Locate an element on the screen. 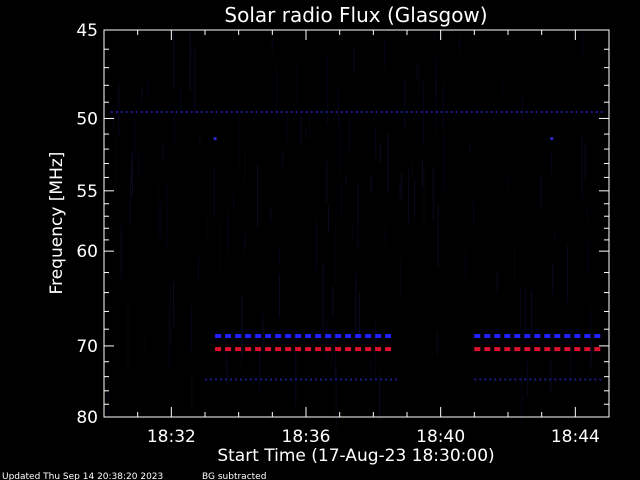  y-tick-label: 45 is located at coordinates (87, 31).